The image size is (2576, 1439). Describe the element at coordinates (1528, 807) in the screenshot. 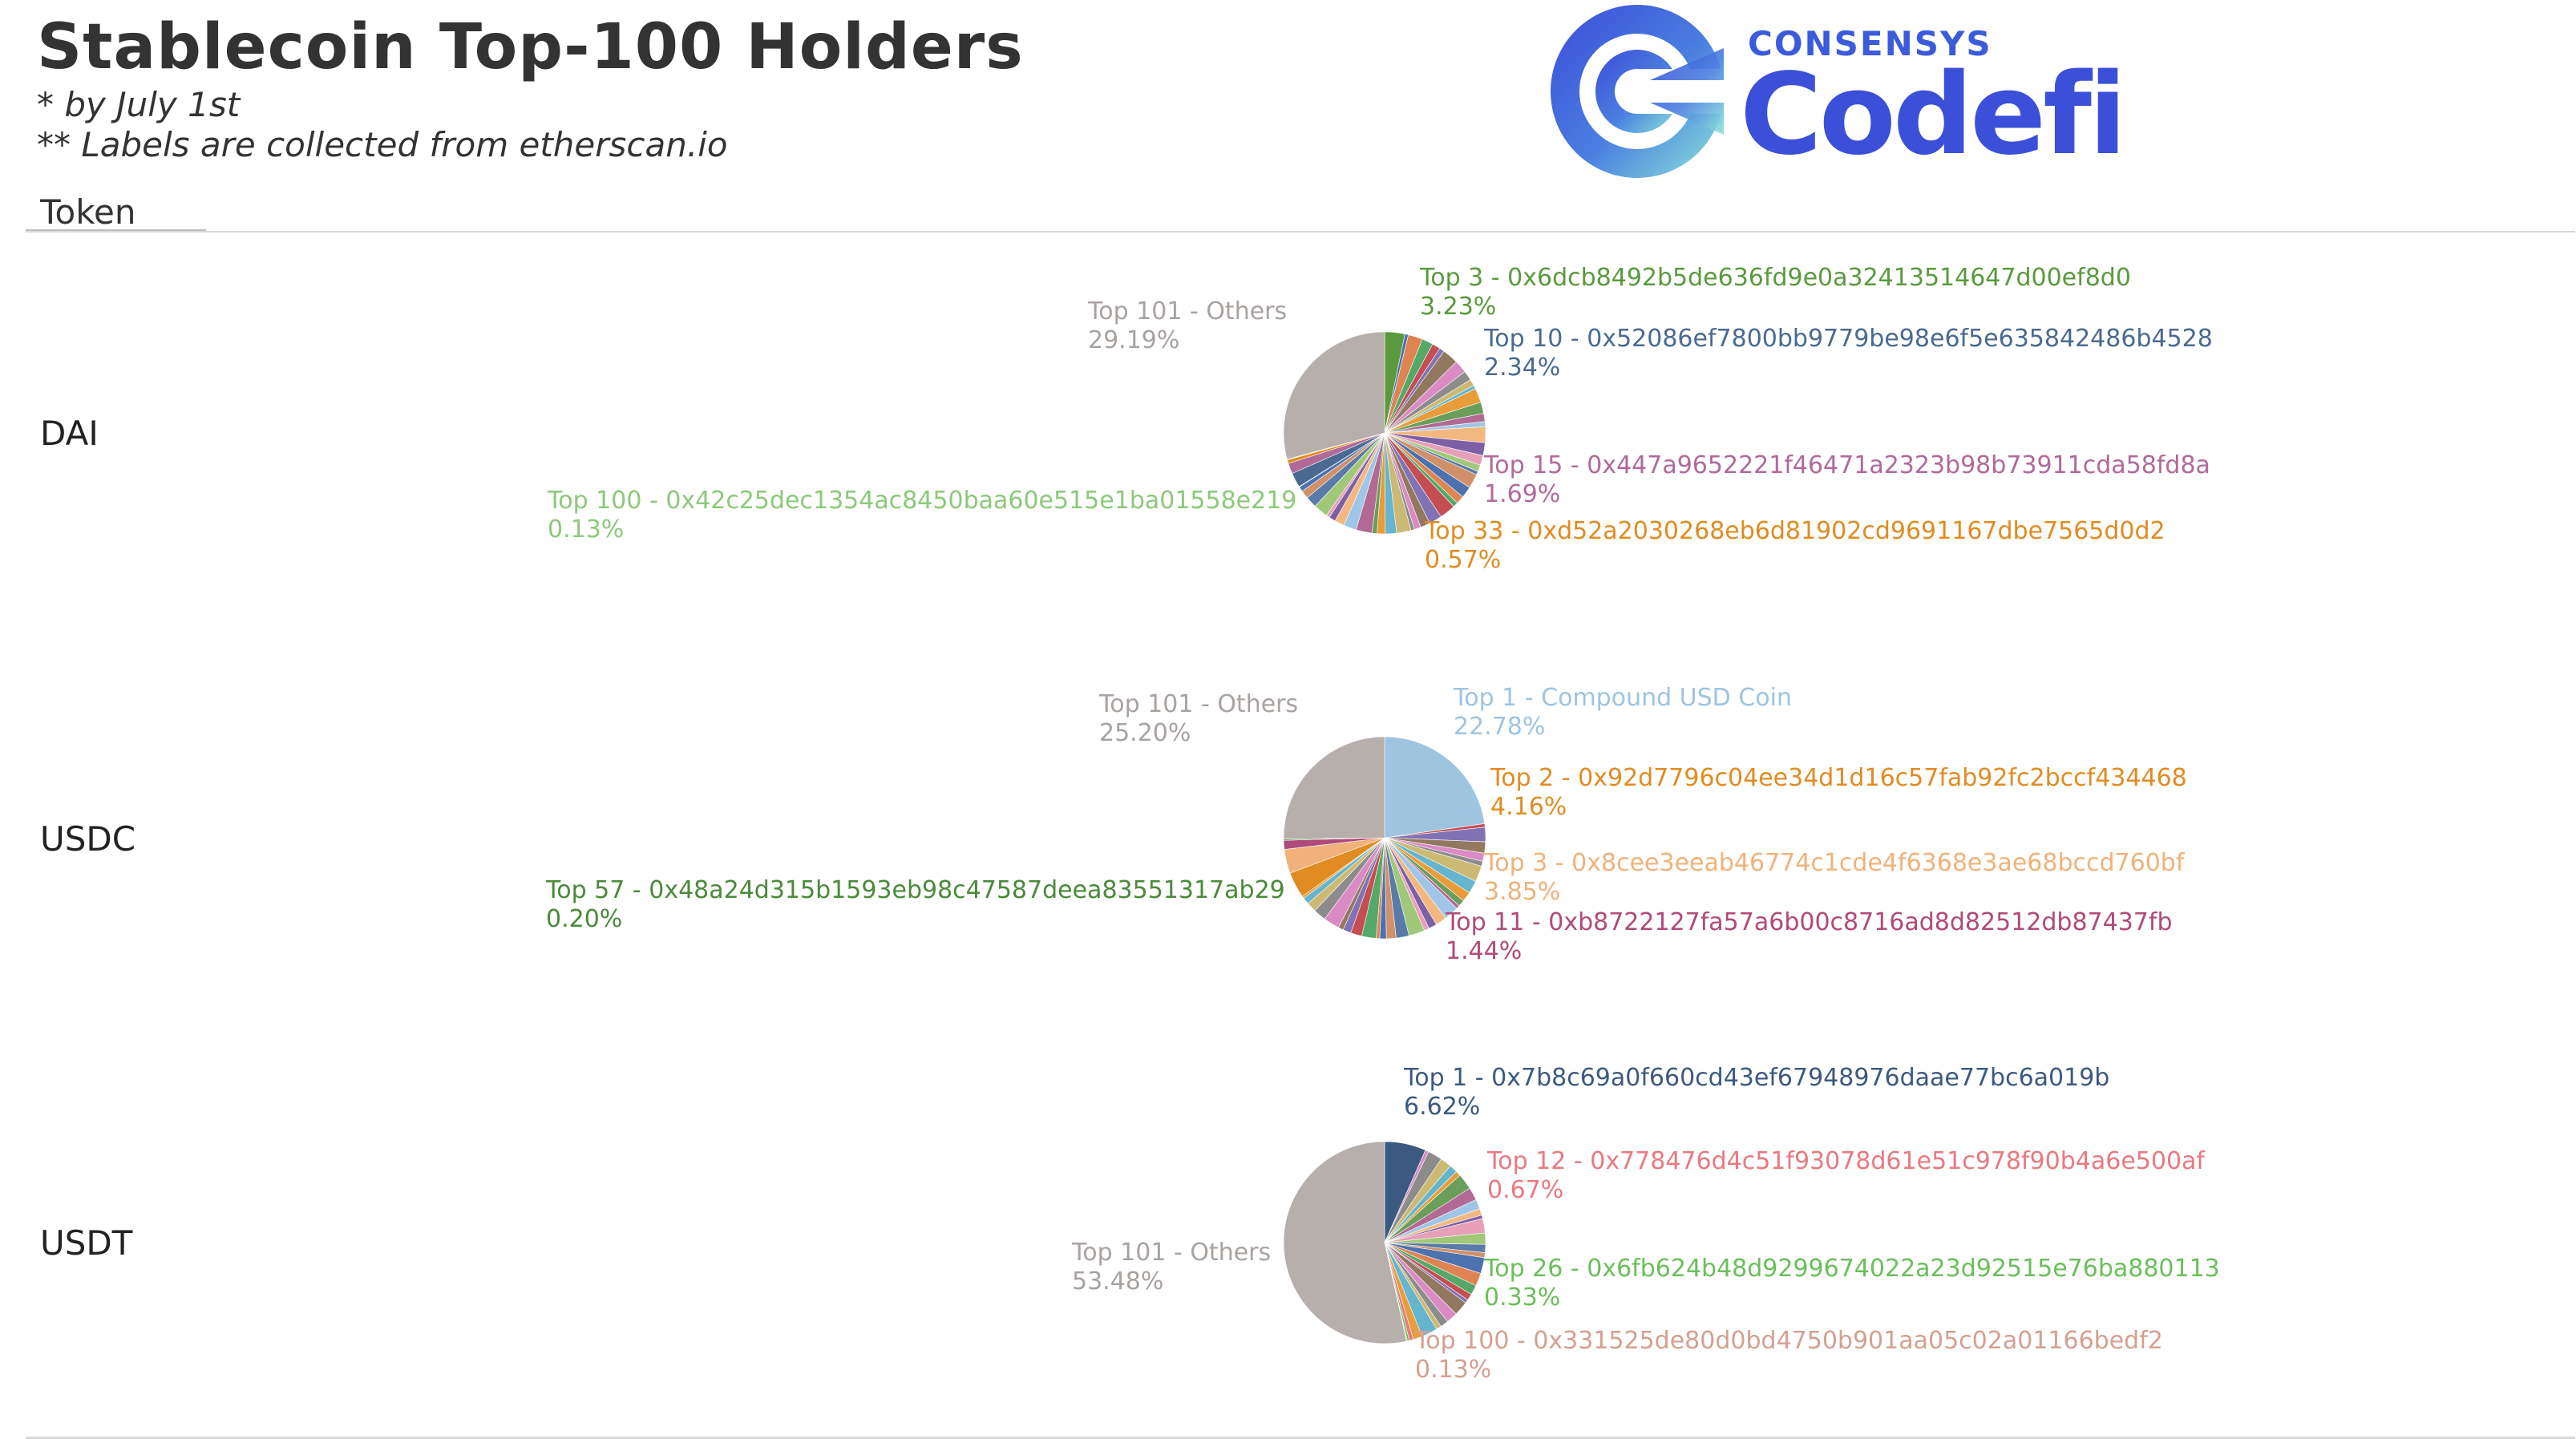

I see `slice-percent: 4.16%` at that location.